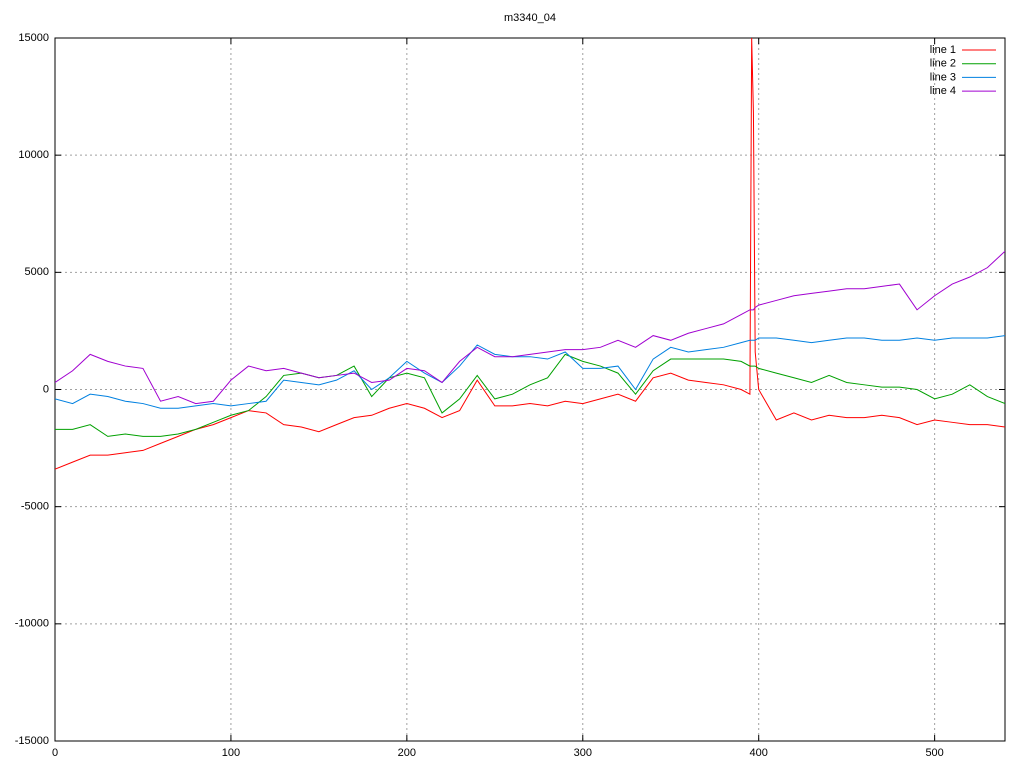 Image resolution: width=1024 pixels, height=768 pixels. Describe the element at coordinates (407, 753) in the screenshot. I see `x-tick-label: 200` at that location.